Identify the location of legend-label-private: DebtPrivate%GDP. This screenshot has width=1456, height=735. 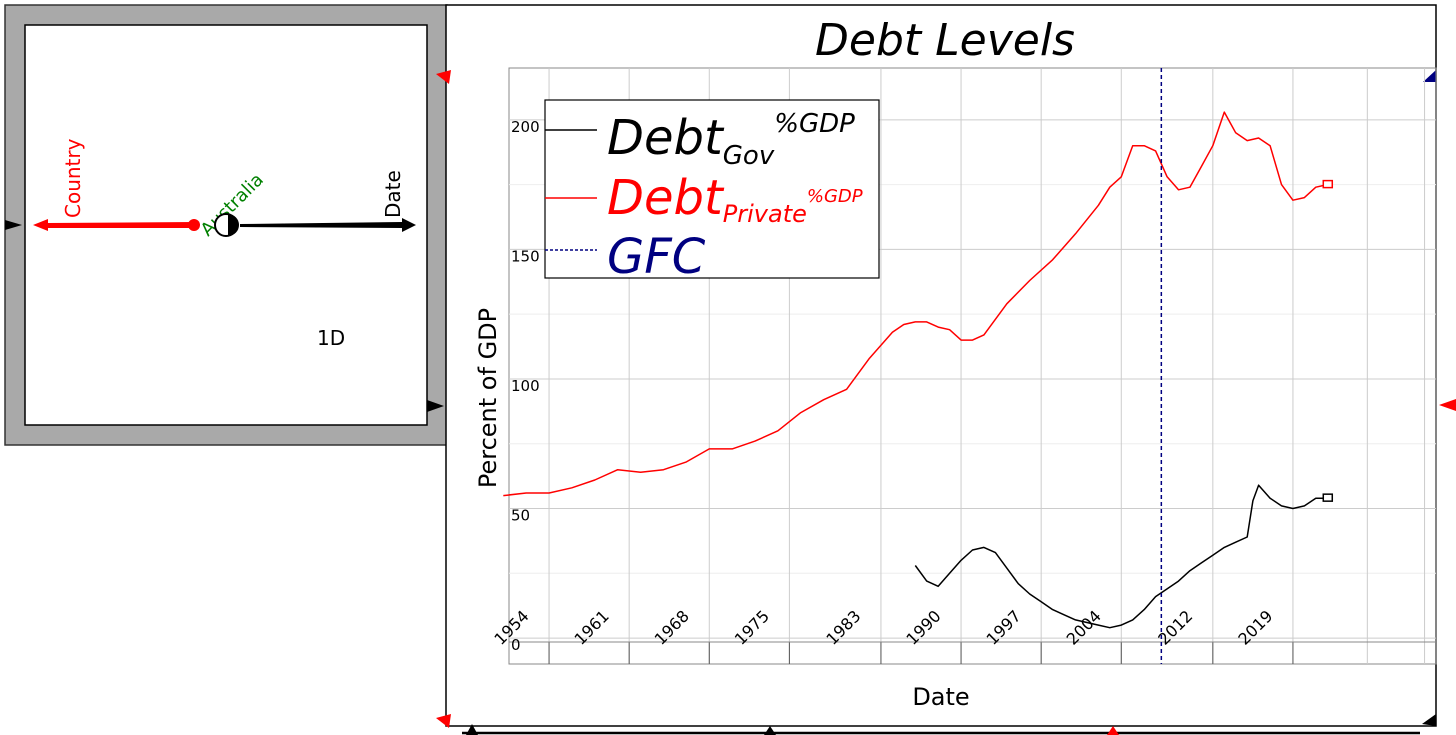
(735, 199).